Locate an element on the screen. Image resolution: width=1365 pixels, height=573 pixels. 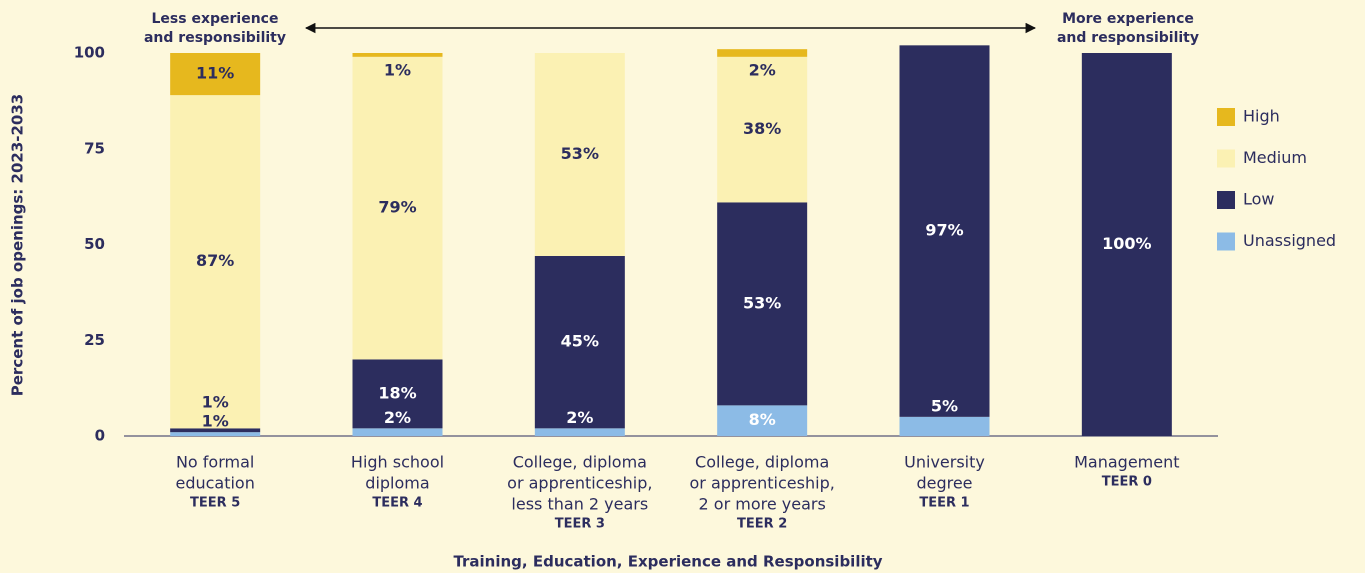
data-label: 97% is located at coordinates (944, 230).